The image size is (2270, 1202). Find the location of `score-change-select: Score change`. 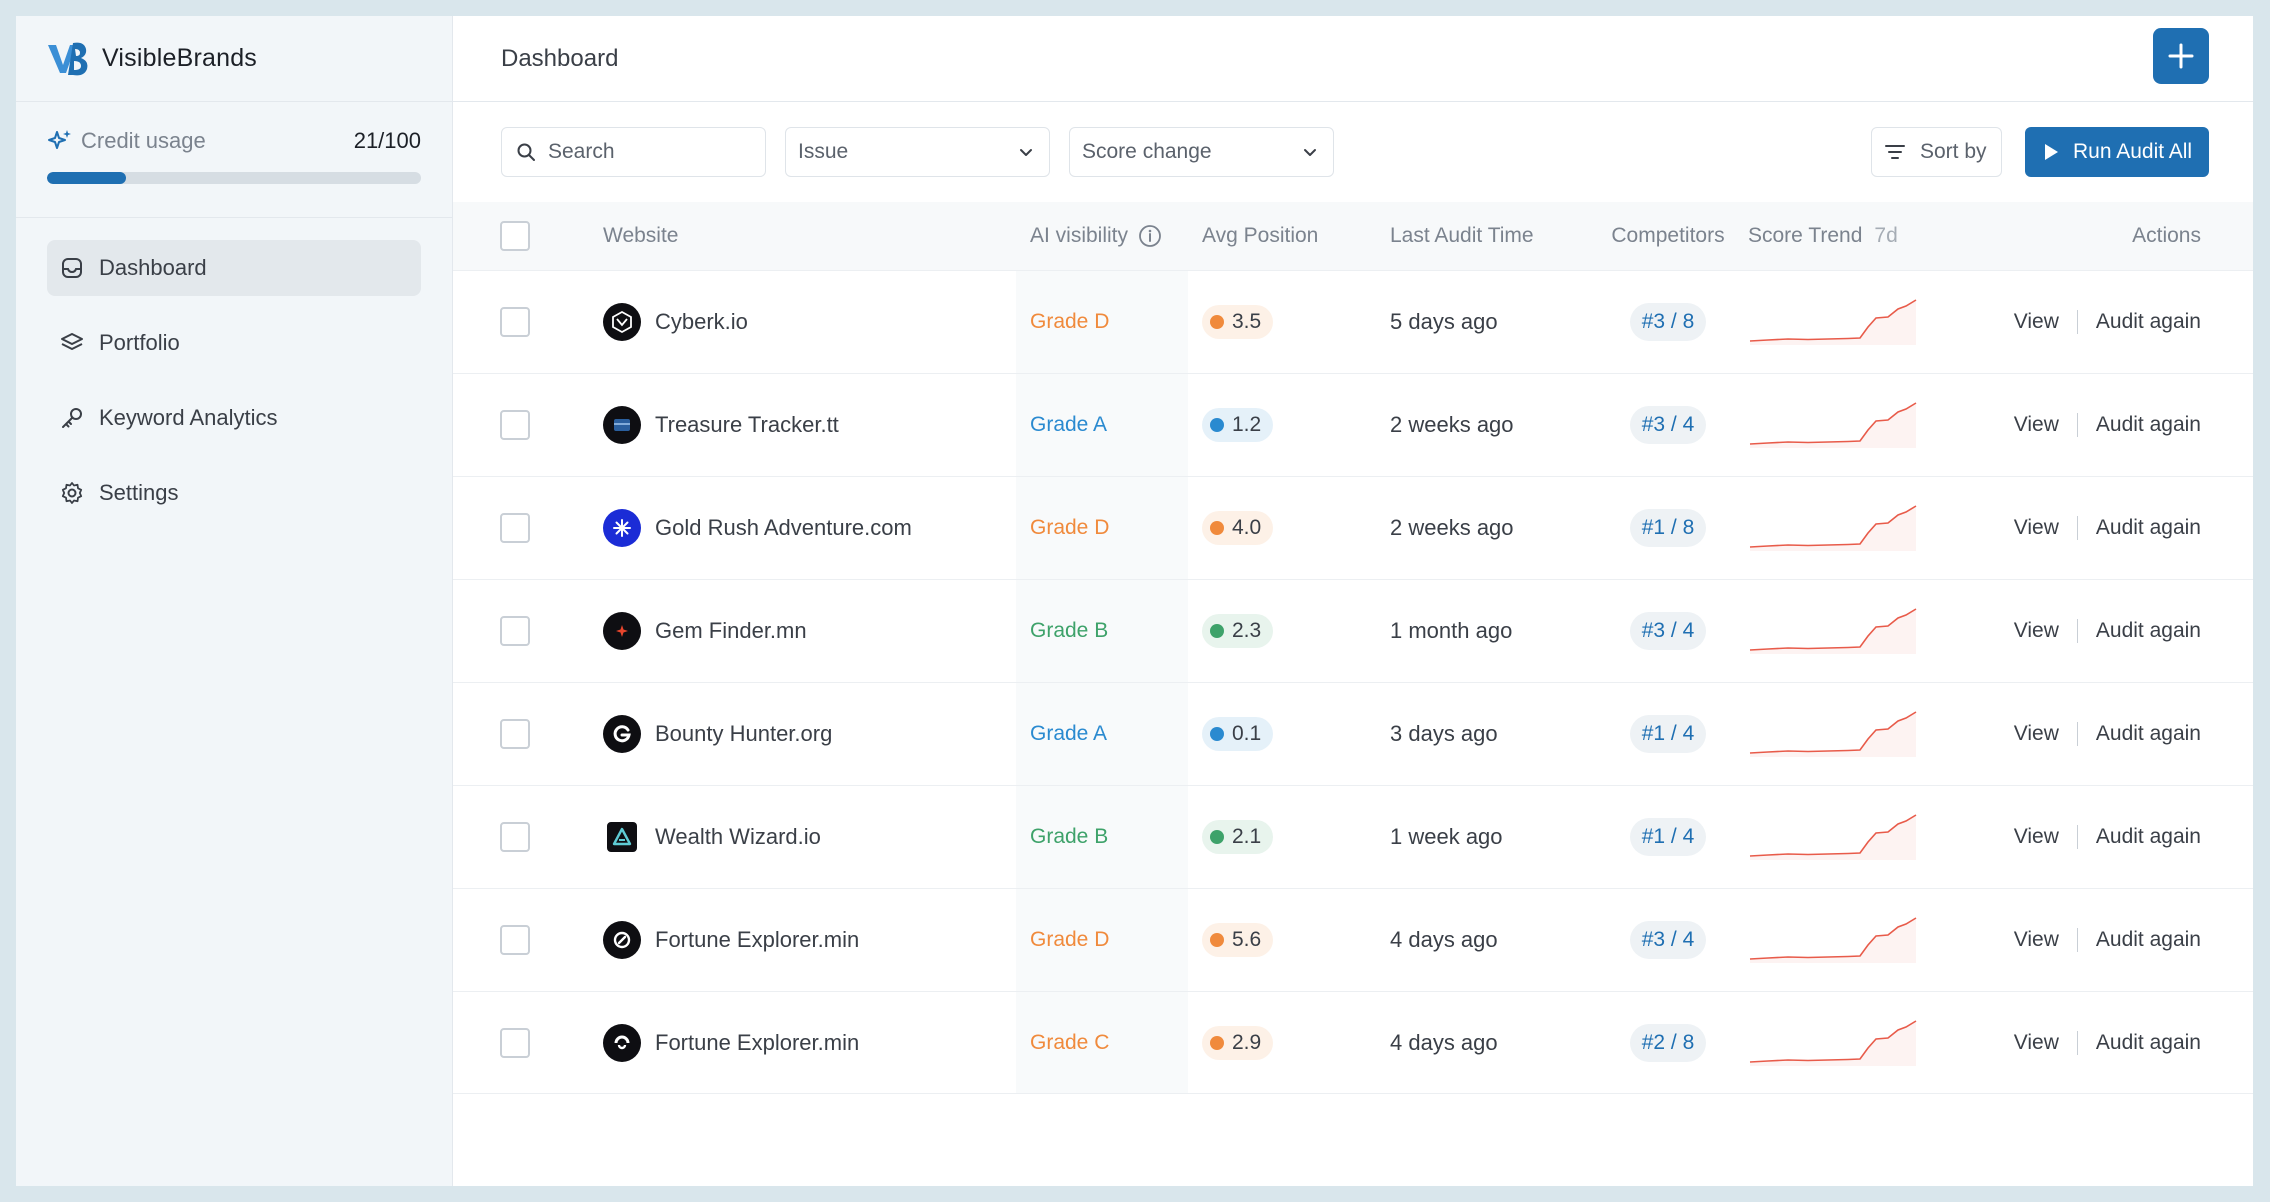

score-change-select: Score change is located at coordinates (1201, 152).